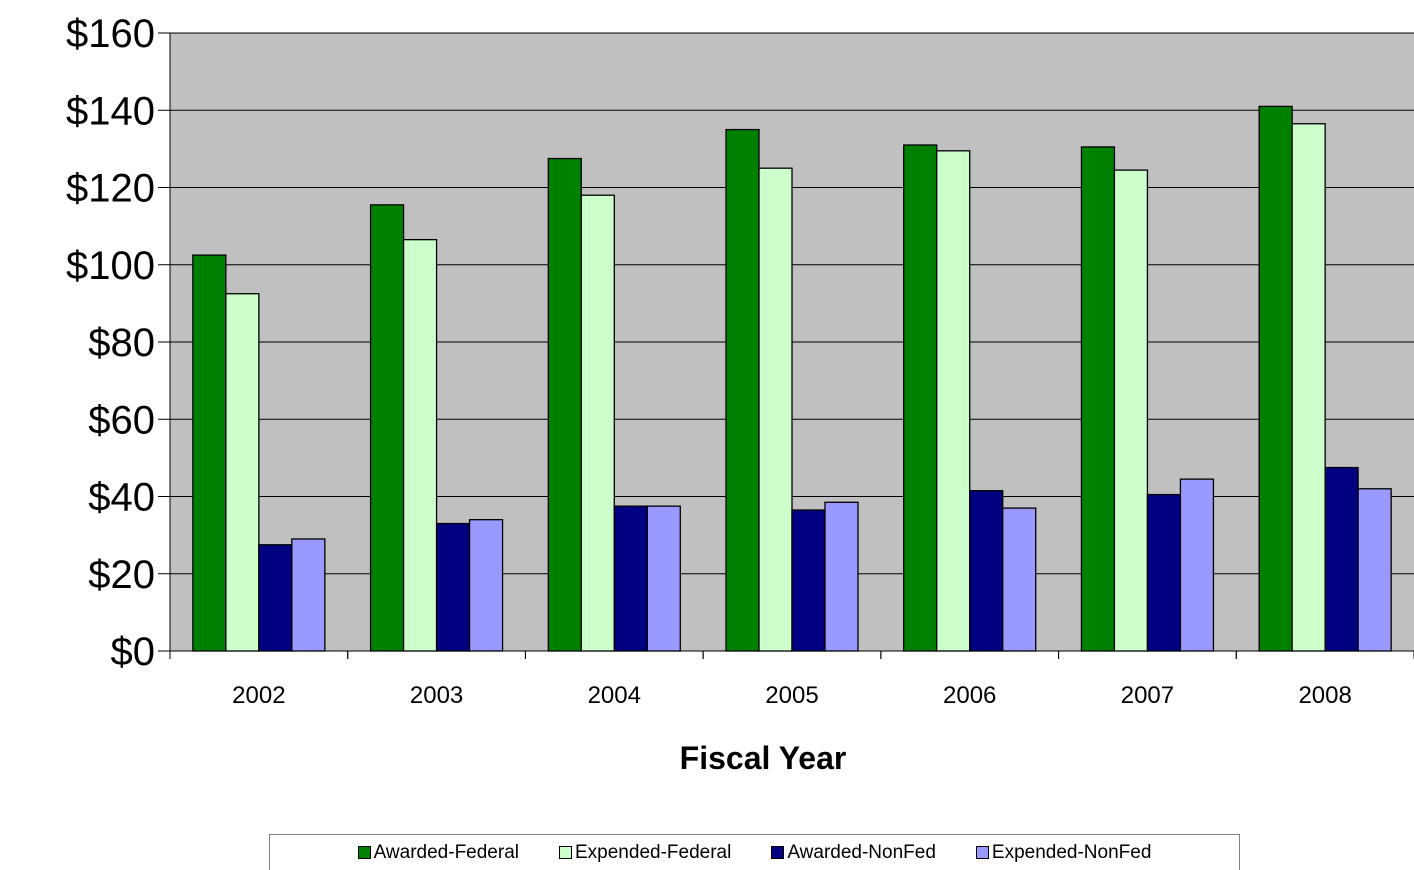  I want to click on bar-expended-federal-2008, so click(1308, 387).